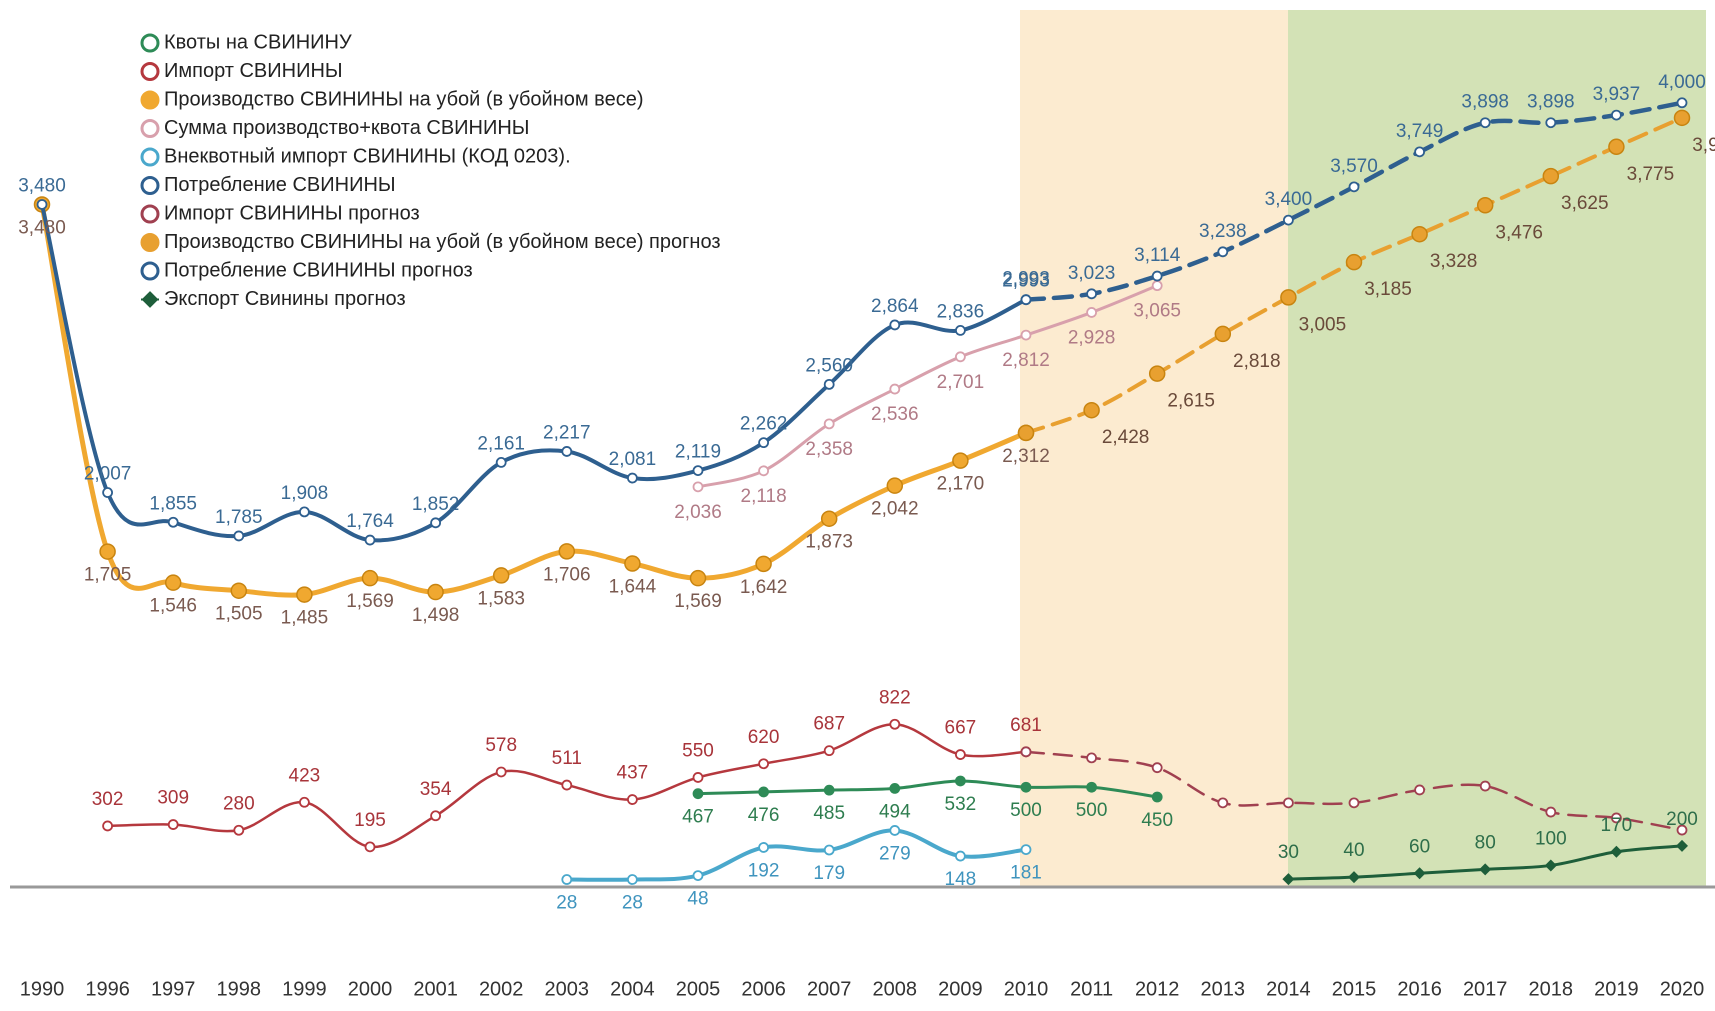 The image size is (1715, 1011). Describe the element at coordinates (1354, 166) in the screenshot. I see `data-label: 3,570` at that location.